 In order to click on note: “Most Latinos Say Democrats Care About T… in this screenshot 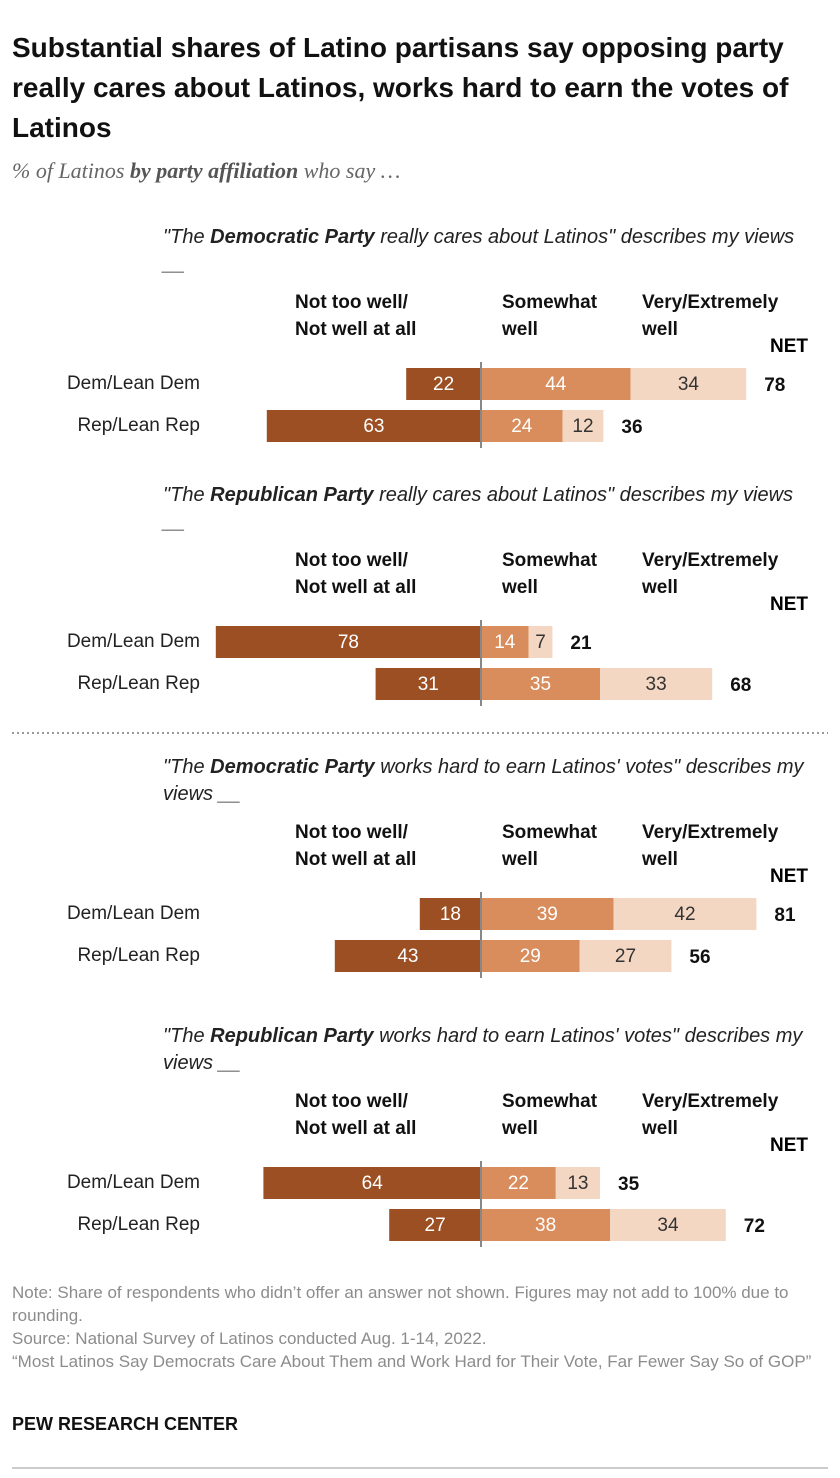, I will do `click(412, 1361)`.